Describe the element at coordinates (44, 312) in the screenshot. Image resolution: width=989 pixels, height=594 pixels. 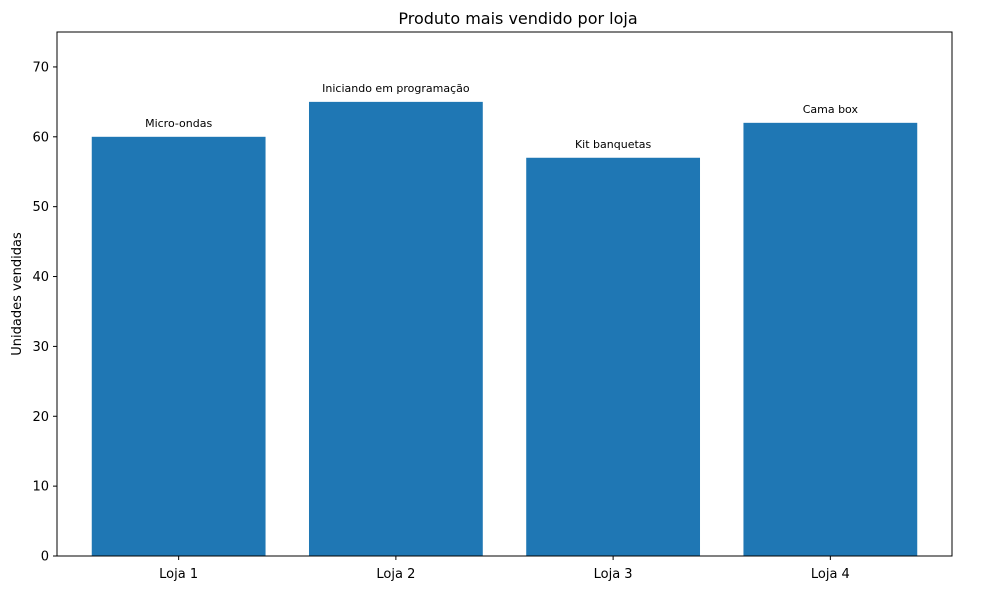
I see `y-axis-ticks: 0 10 20 30 40 50 60 70` at that location.